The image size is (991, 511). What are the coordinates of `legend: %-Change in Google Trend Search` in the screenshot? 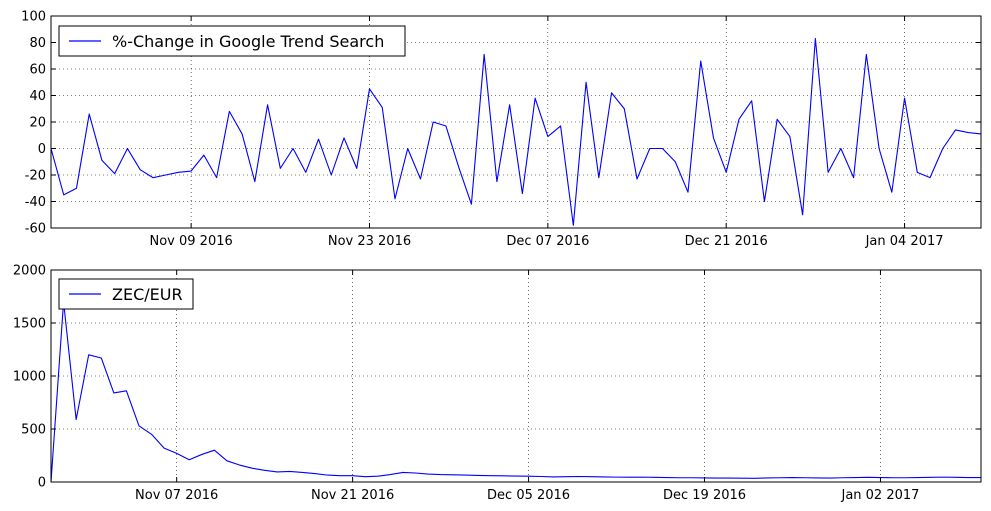 It's located at (232, 41).